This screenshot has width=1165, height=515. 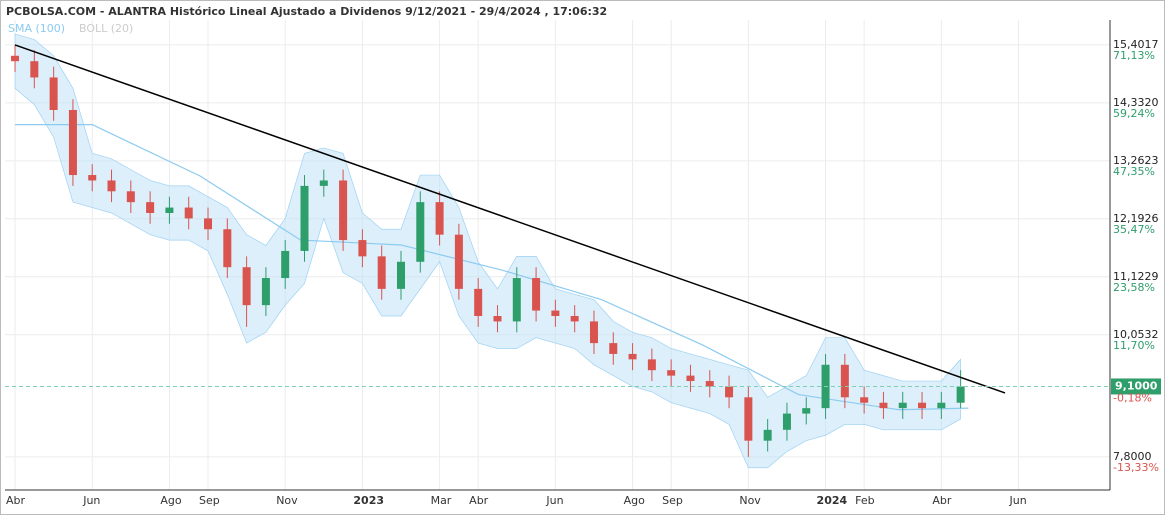 What do you see at coordinates (36, 28) in the screenshot?
I see `legend-entry: SMA (100)` at bounding box center [36, 28].